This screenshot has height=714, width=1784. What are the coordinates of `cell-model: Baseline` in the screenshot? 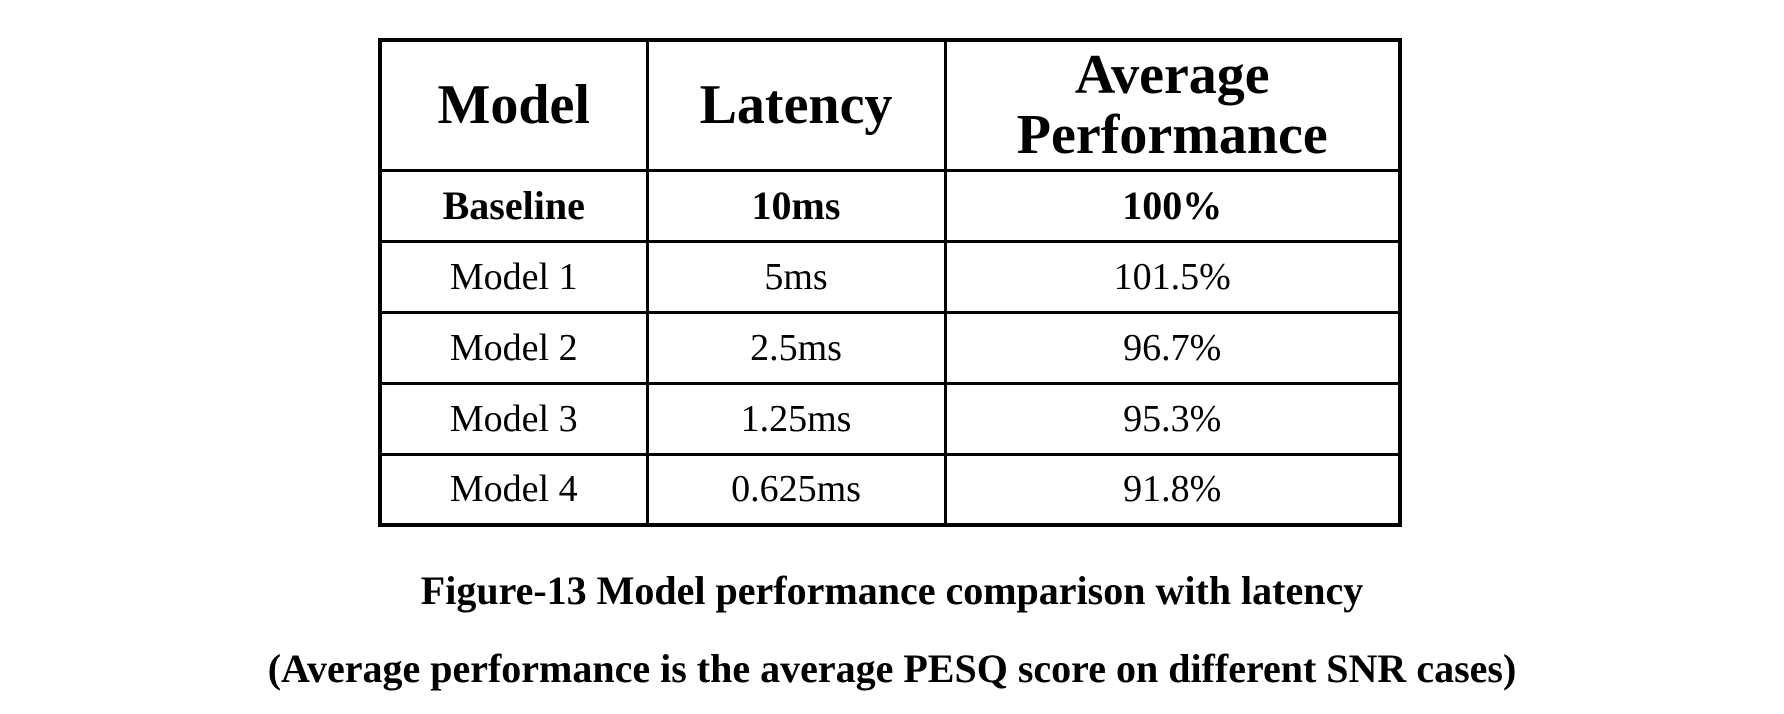 It's located at (513, 205).